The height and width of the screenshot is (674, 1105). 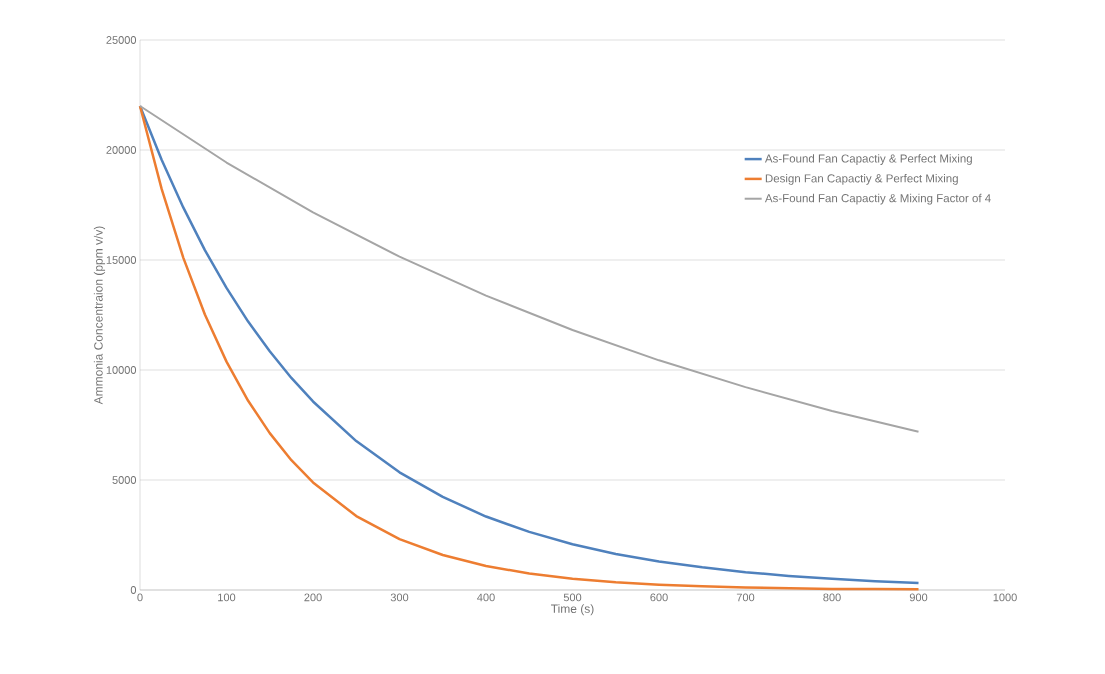 I want to click on x-tick-label: 100, so click(x=227, y=597).